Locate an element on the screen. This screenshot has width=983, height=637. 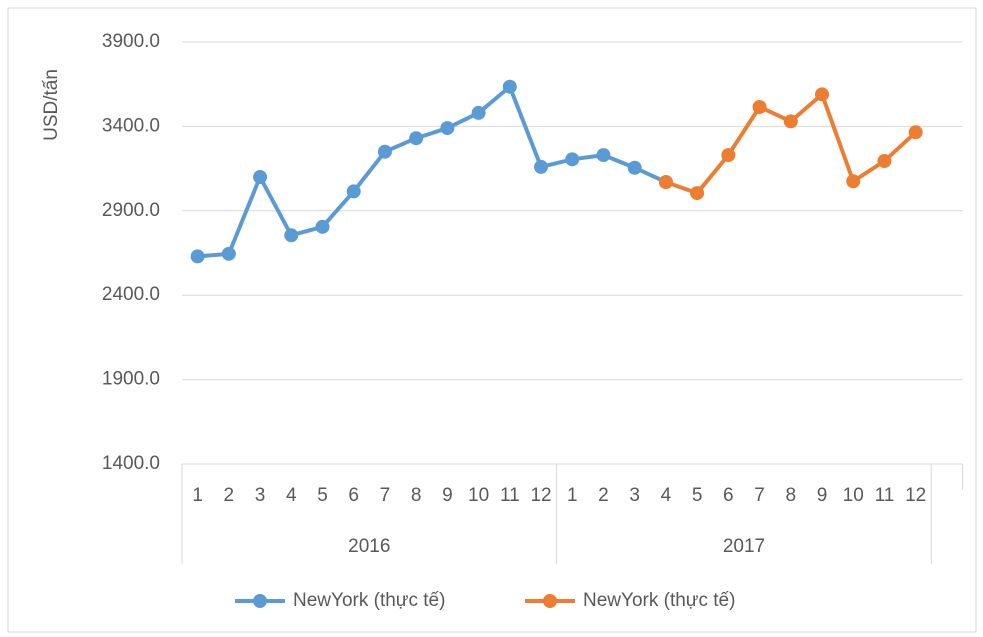
series-line is located at coordinates (432, 171).